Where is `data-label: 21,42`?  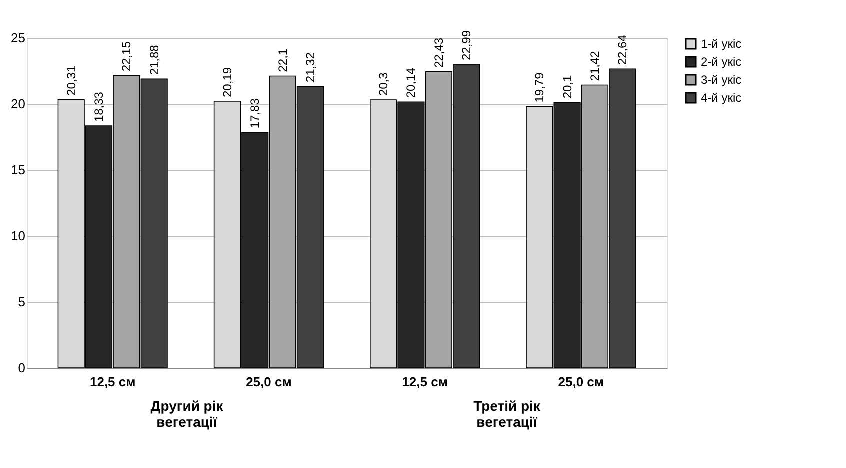
data-label: 21,42 is located at coordinates (595, 66).